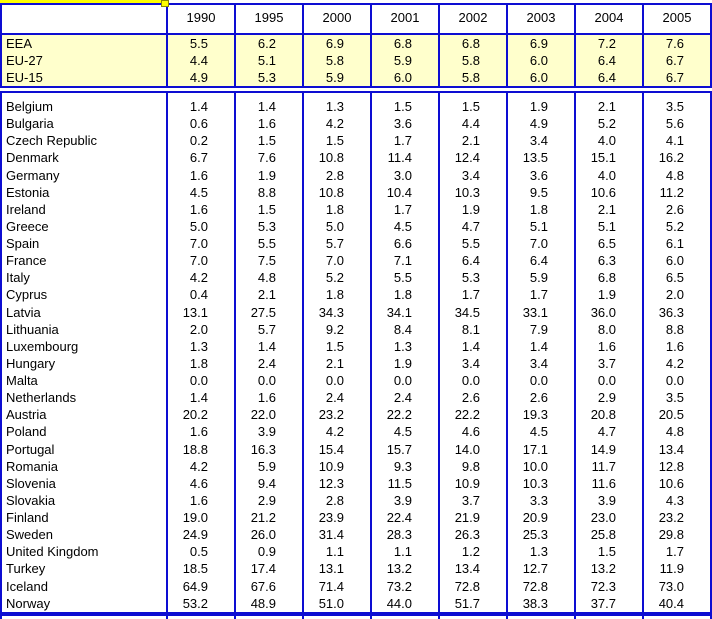 Image resolution: width=712 pixels, height=619 pixels. What do you see at coordinates (198, 141) in the screenshot?
I see `value-cell: 0.2` at bounding box center [198, 141].